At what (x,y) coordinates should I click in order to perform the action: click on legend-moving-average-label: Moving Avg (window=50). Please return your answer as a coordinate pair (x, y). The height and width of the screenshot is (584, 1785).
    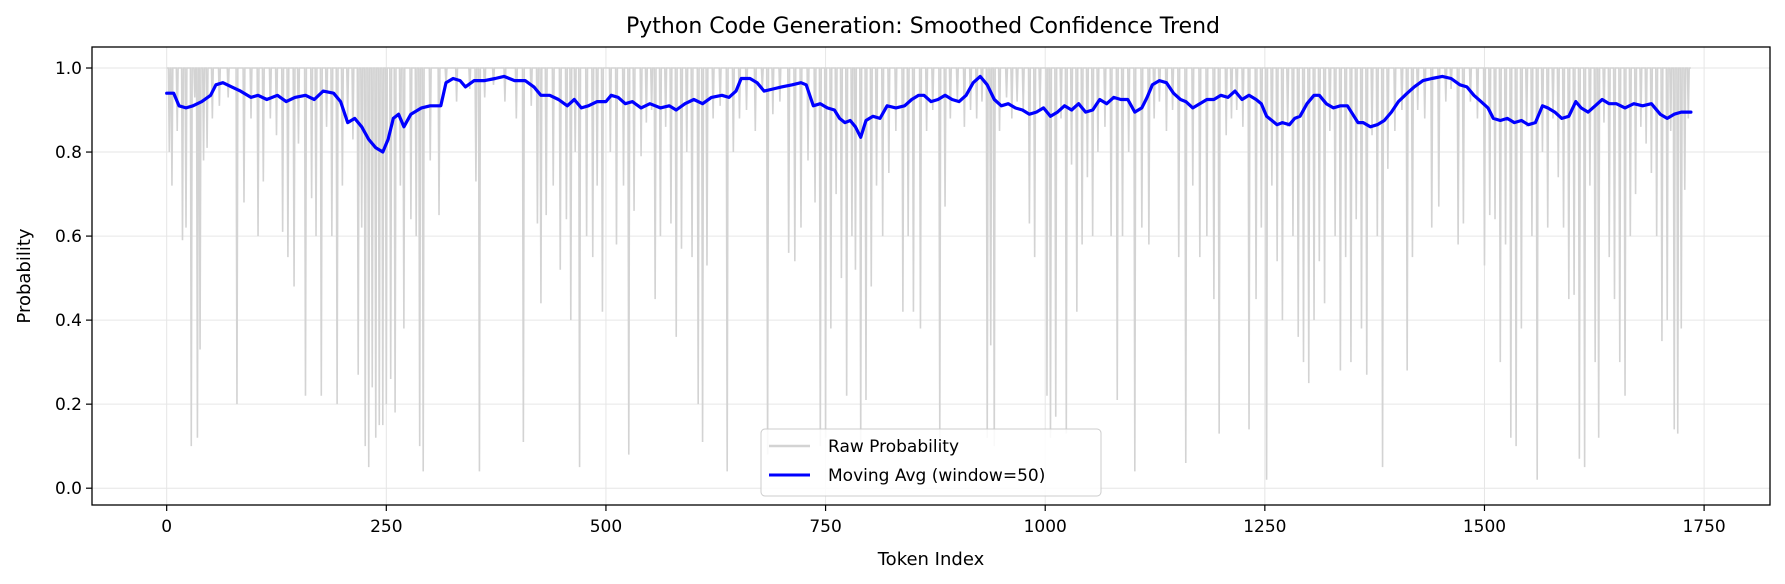
    Looking at the image, I should click on (936, 476).